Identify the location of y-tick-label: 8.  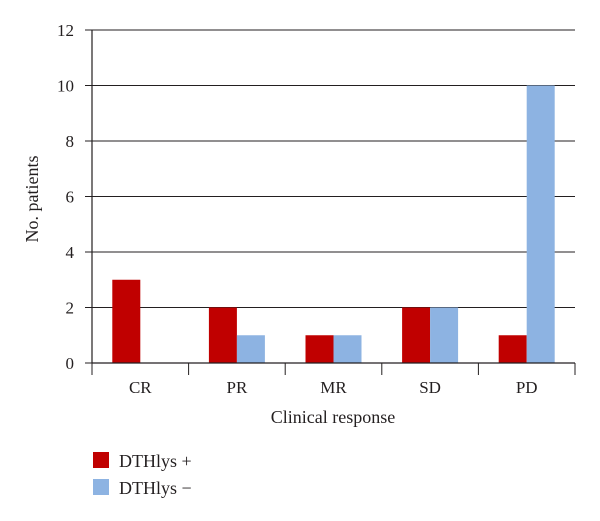
(70, 141).